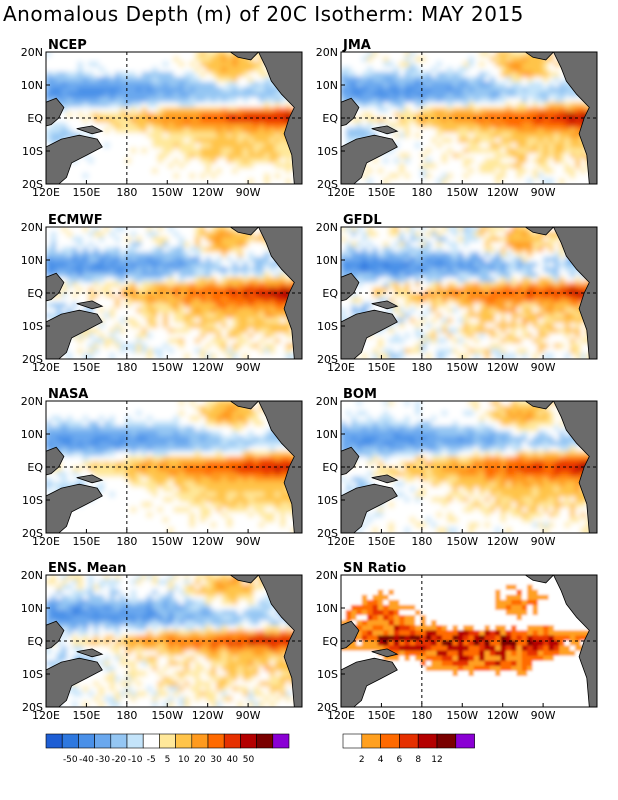  I want to click on x-tick-label: 150E, so click(86, 367).